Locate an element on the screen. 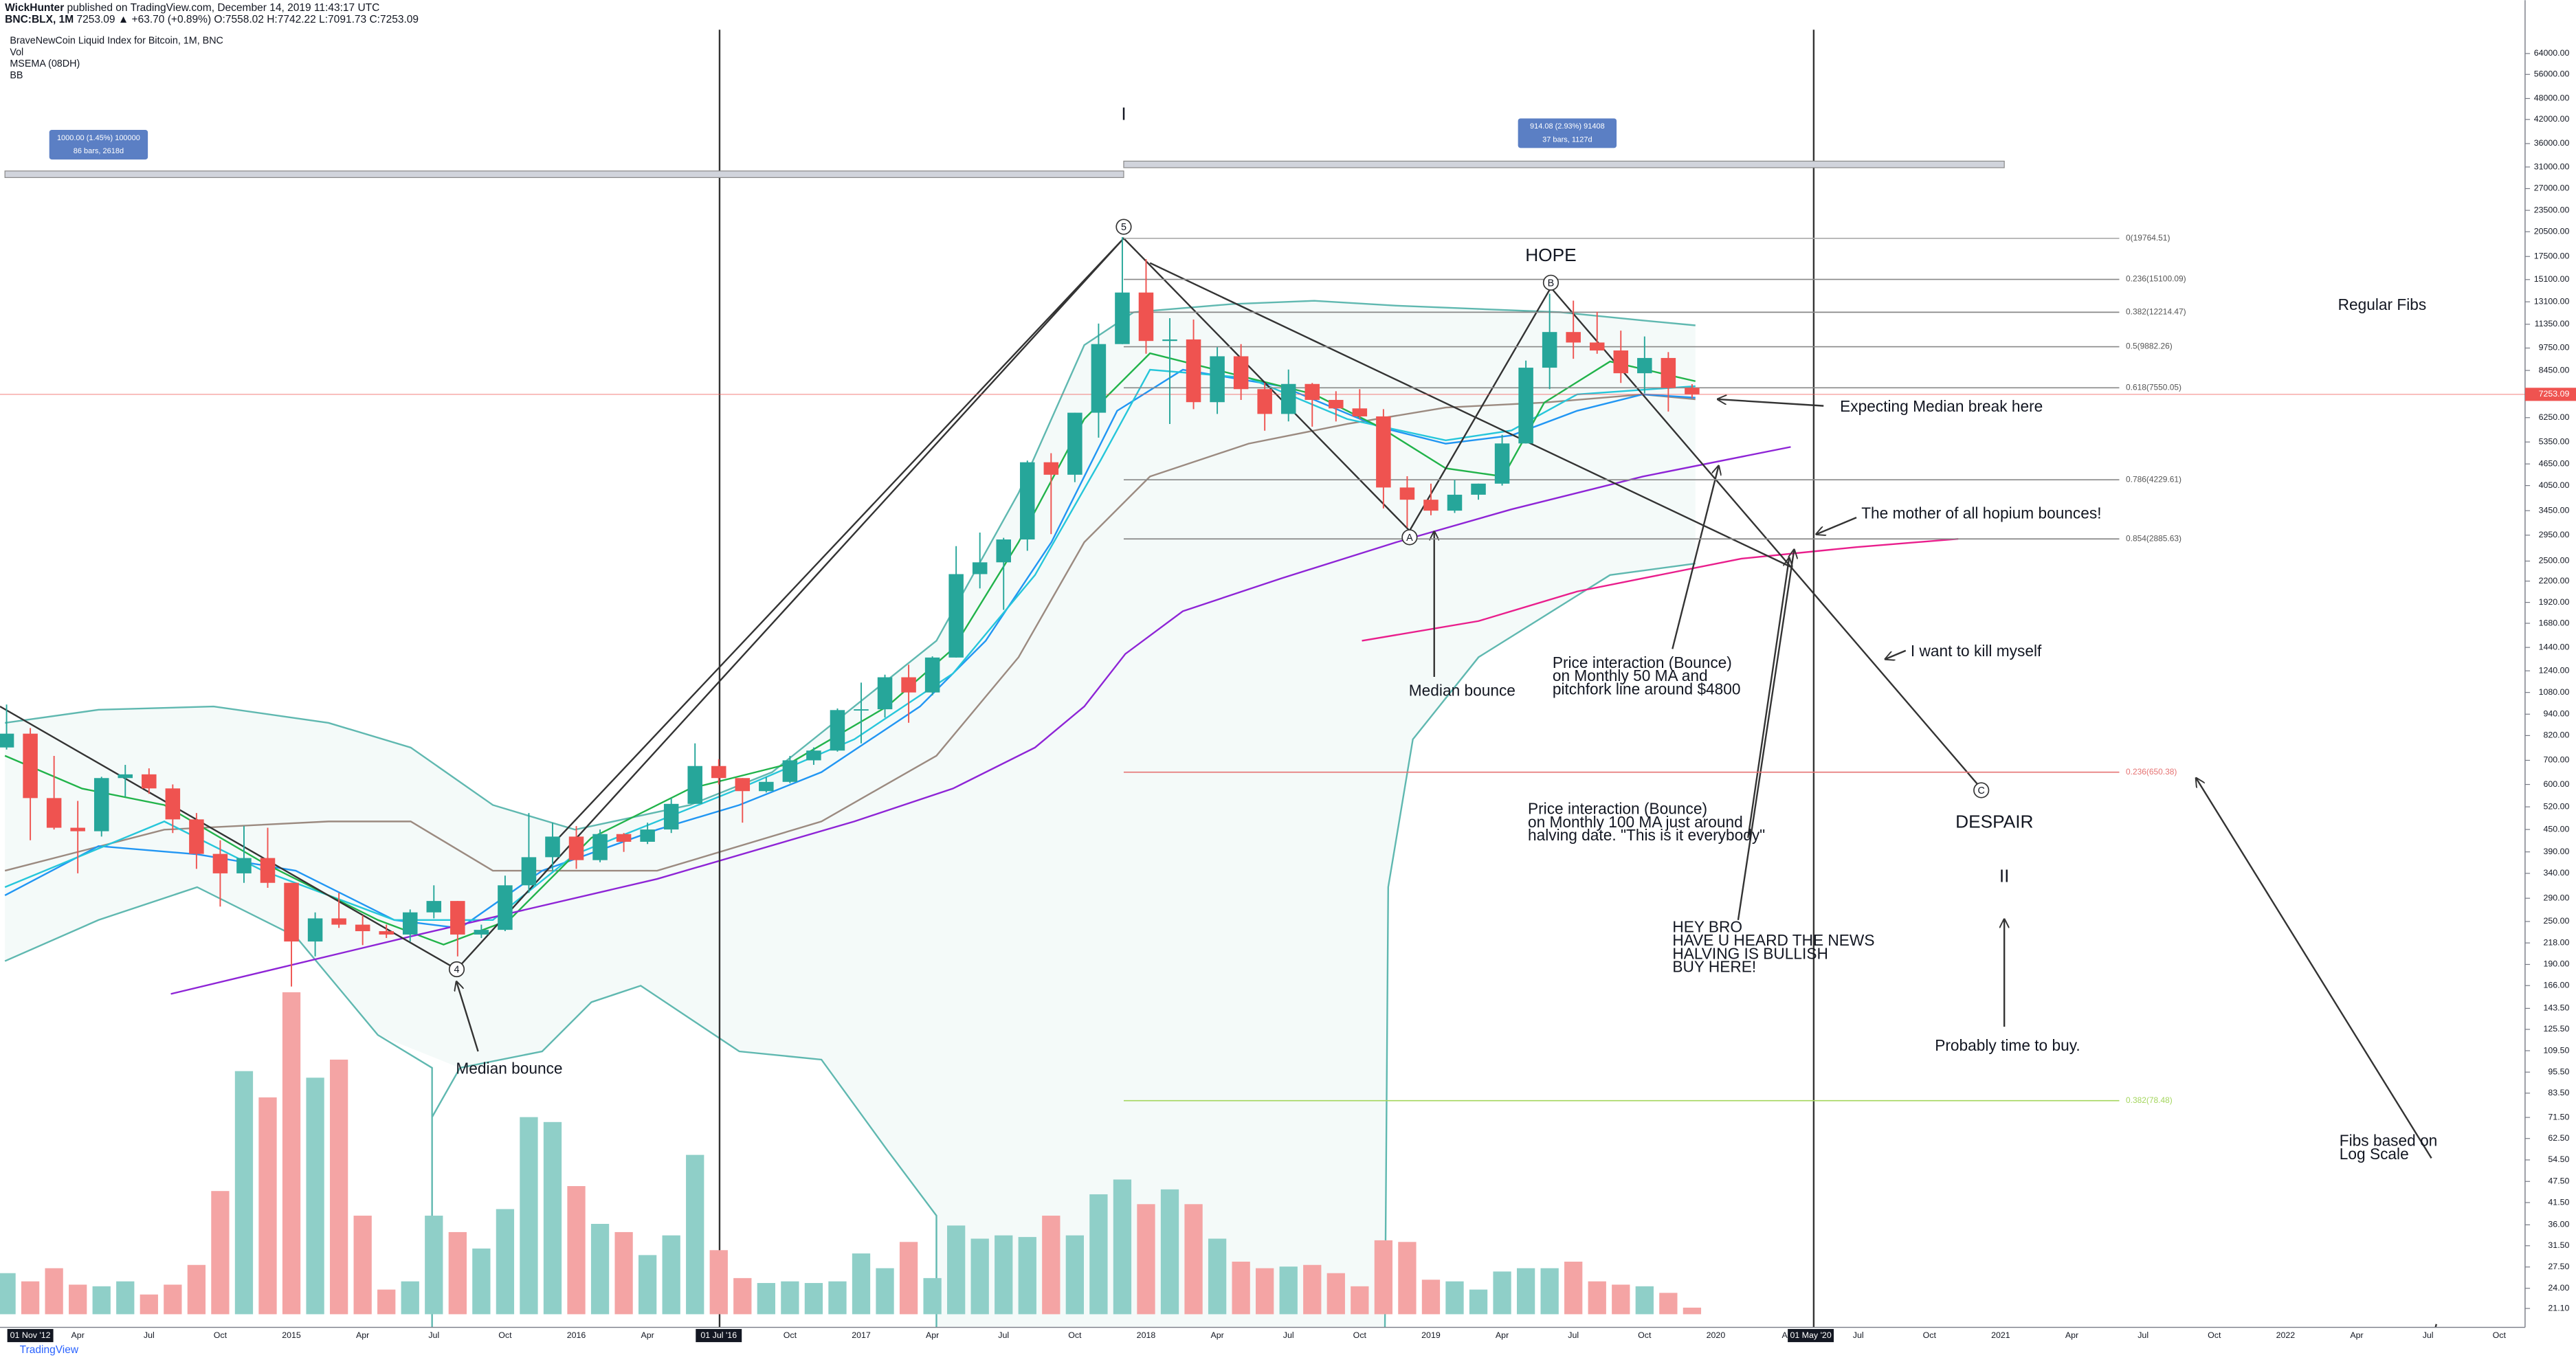  annotation: on Monthly 50 MA and is located at coordinates (1630, 675).